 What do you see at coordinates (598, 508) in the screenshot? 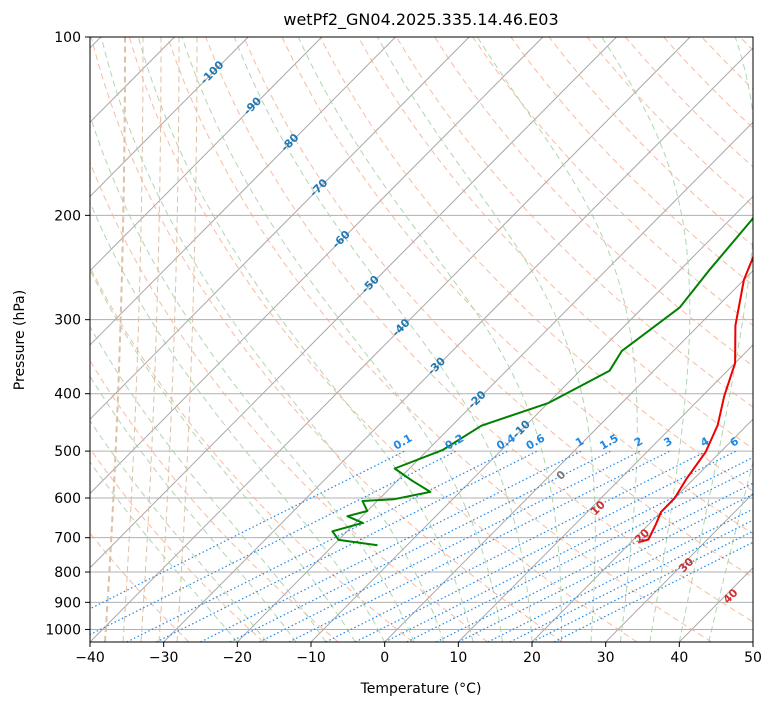
I see `wet-bulb-label: 10` at bounding box center [598, 508].